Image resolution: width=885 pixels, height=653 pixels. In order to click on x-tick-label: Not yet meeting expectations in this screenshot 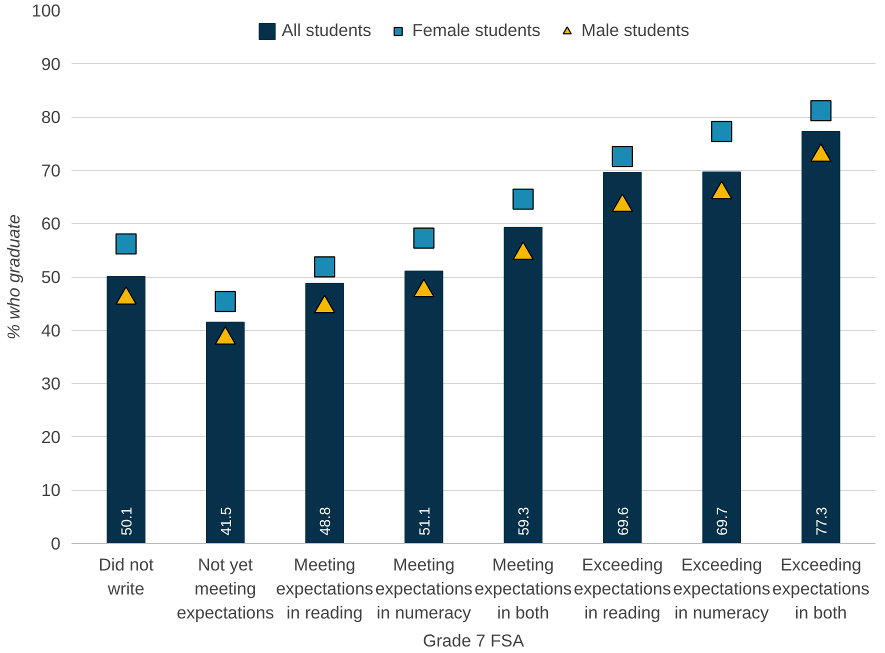, I will do `click(225, 588)`.